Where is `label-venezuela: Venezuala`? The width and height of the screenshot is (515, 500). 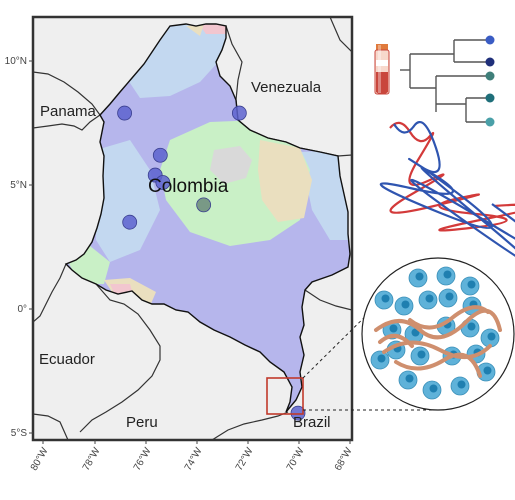 label-venezuela: Venezuala is located at coordinates (286, 87).